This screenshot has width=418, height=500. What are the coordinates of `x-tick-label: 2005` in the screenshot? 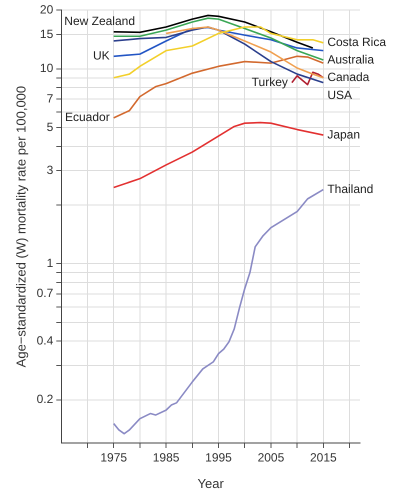 It's located at (271, 457).